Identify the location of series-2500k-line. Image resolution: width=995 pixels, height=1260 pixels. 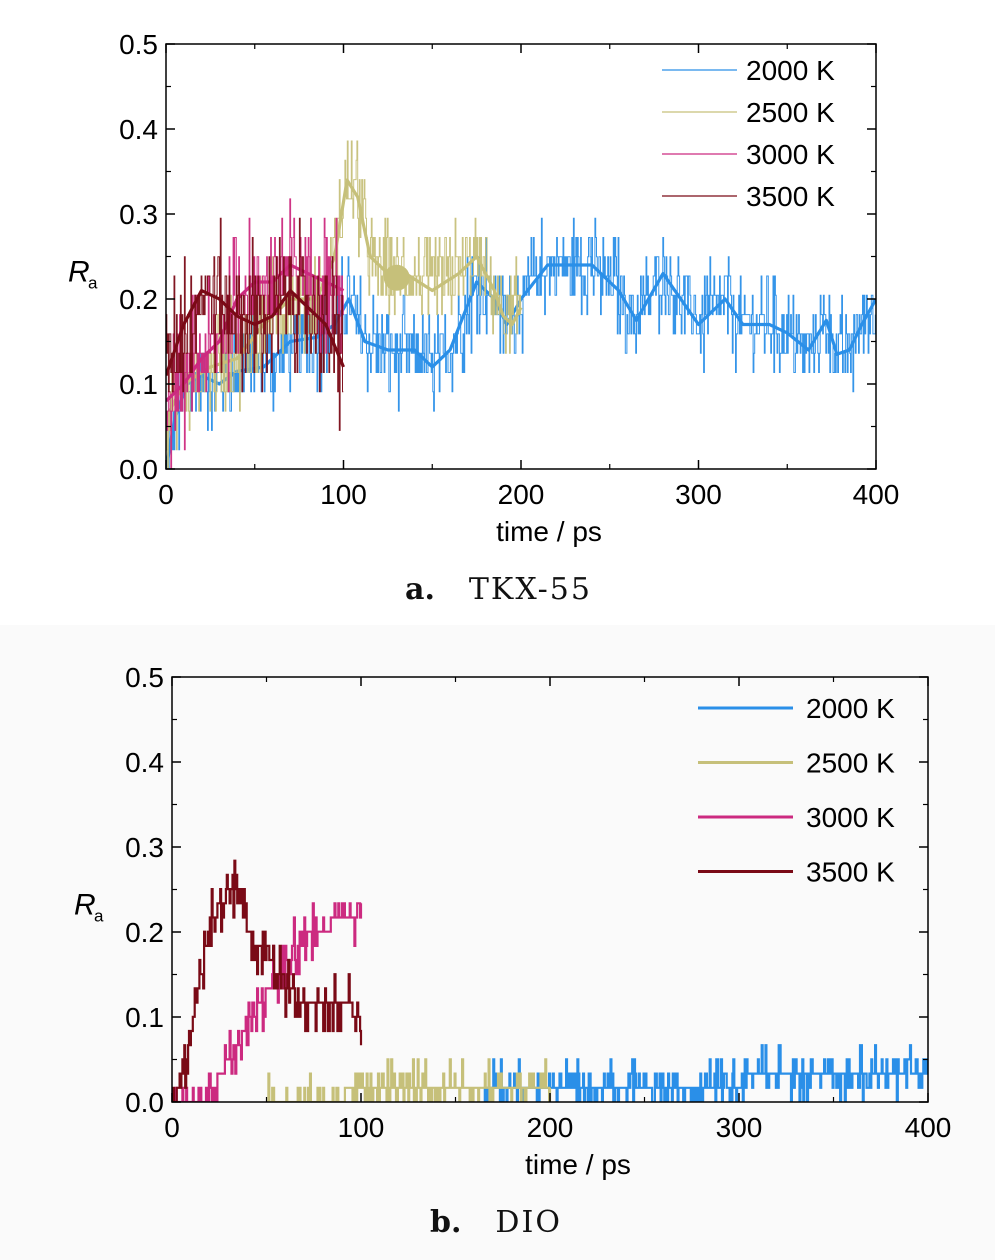
(409, 1080).